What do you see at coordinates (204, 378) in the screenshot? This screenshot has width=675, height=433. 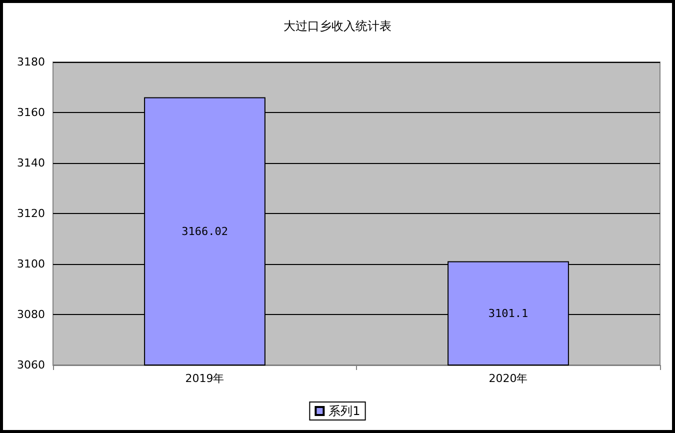 I see `x-tick-label: 2019年` at bounding box center [204, 378].